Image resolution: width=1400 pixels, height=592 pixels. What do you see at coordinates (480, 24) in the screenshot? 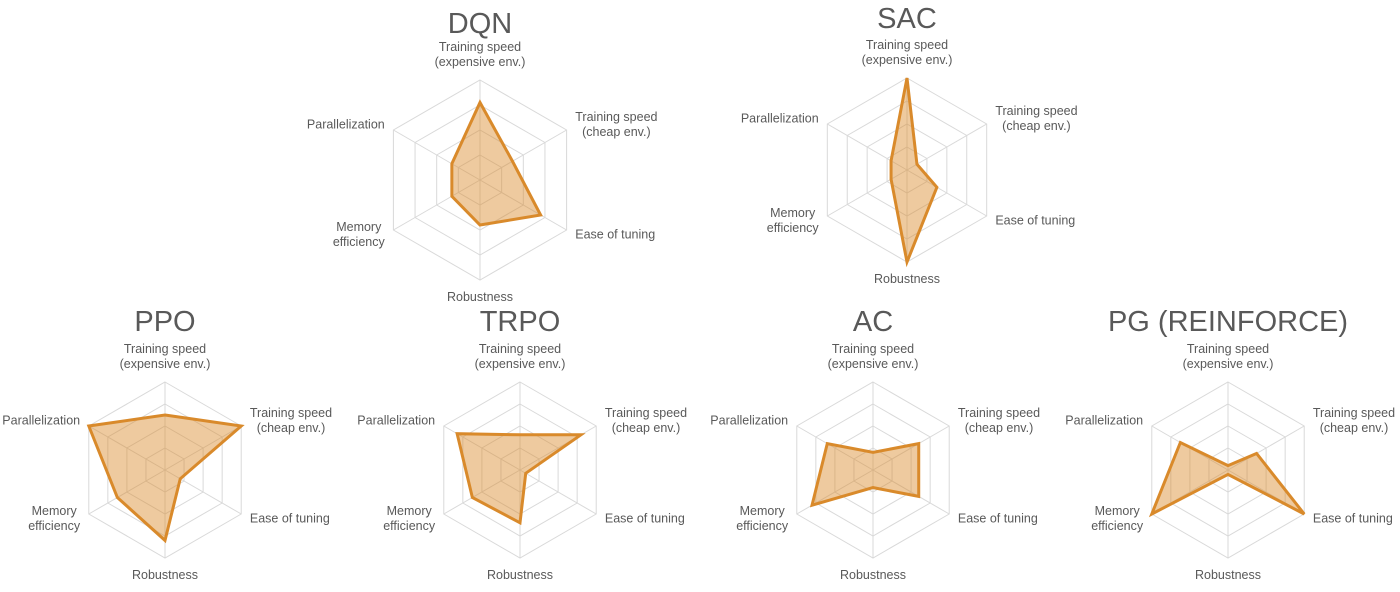
I see `chart-title: DQN` at bounding box center [480, 24].